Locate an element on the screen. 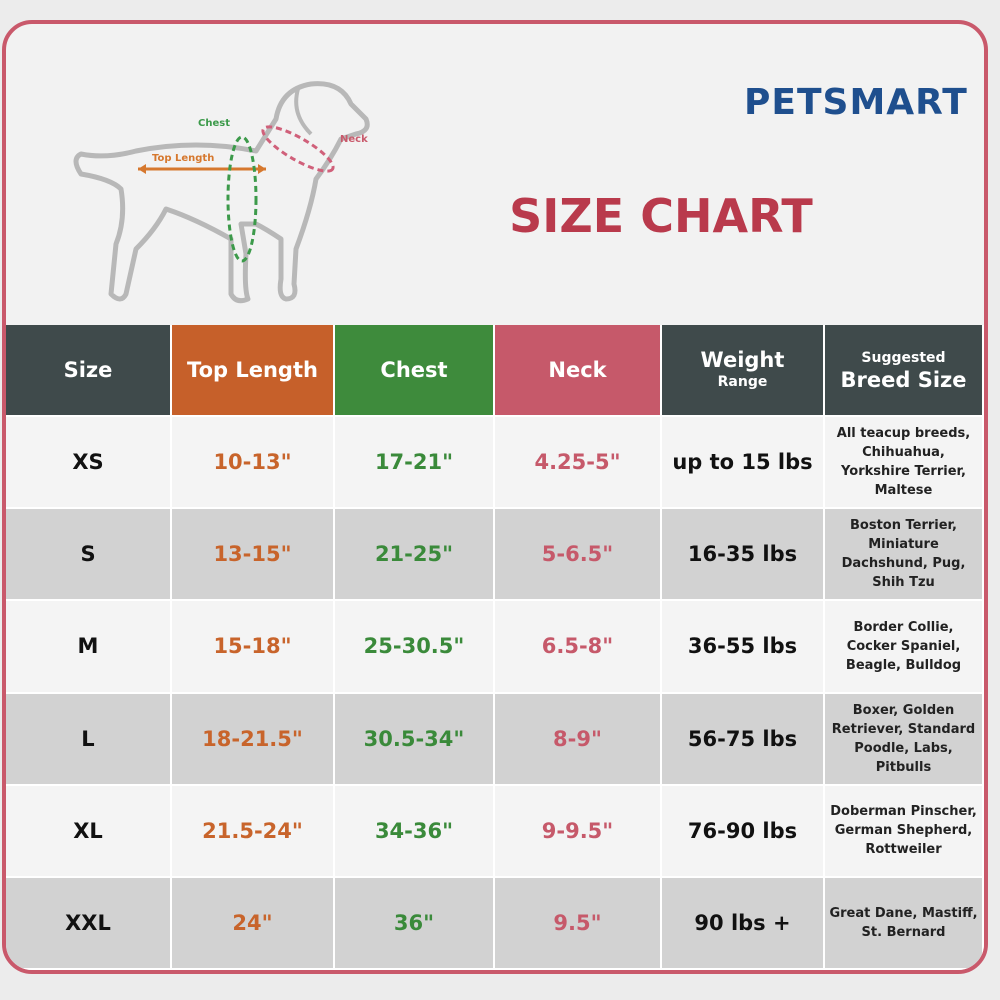 The height and width of the screenshot is (1000, 1000). cell-text: 21.5-24" is located at coordinates (252, 830).